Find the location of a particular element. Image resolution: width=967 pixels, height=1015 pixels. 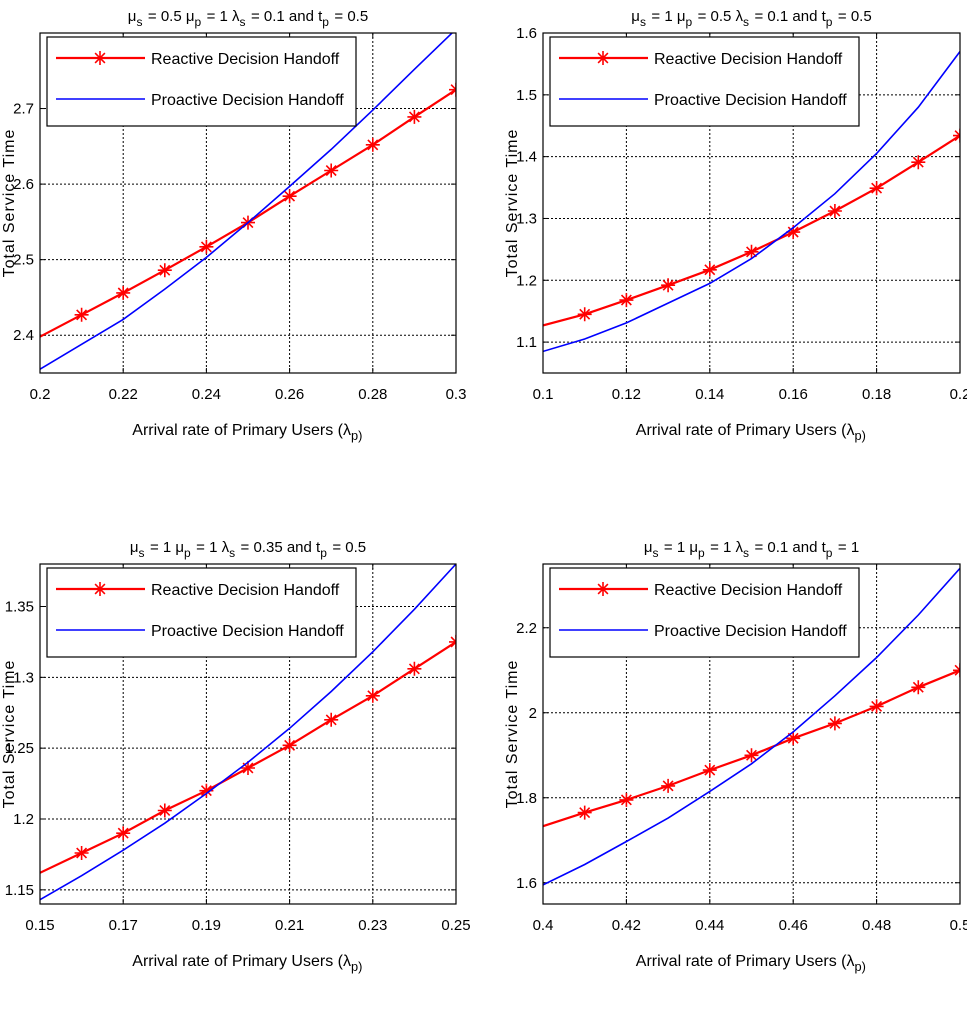

x-tick-label: 0.14 is located at coordinates (709, 394).